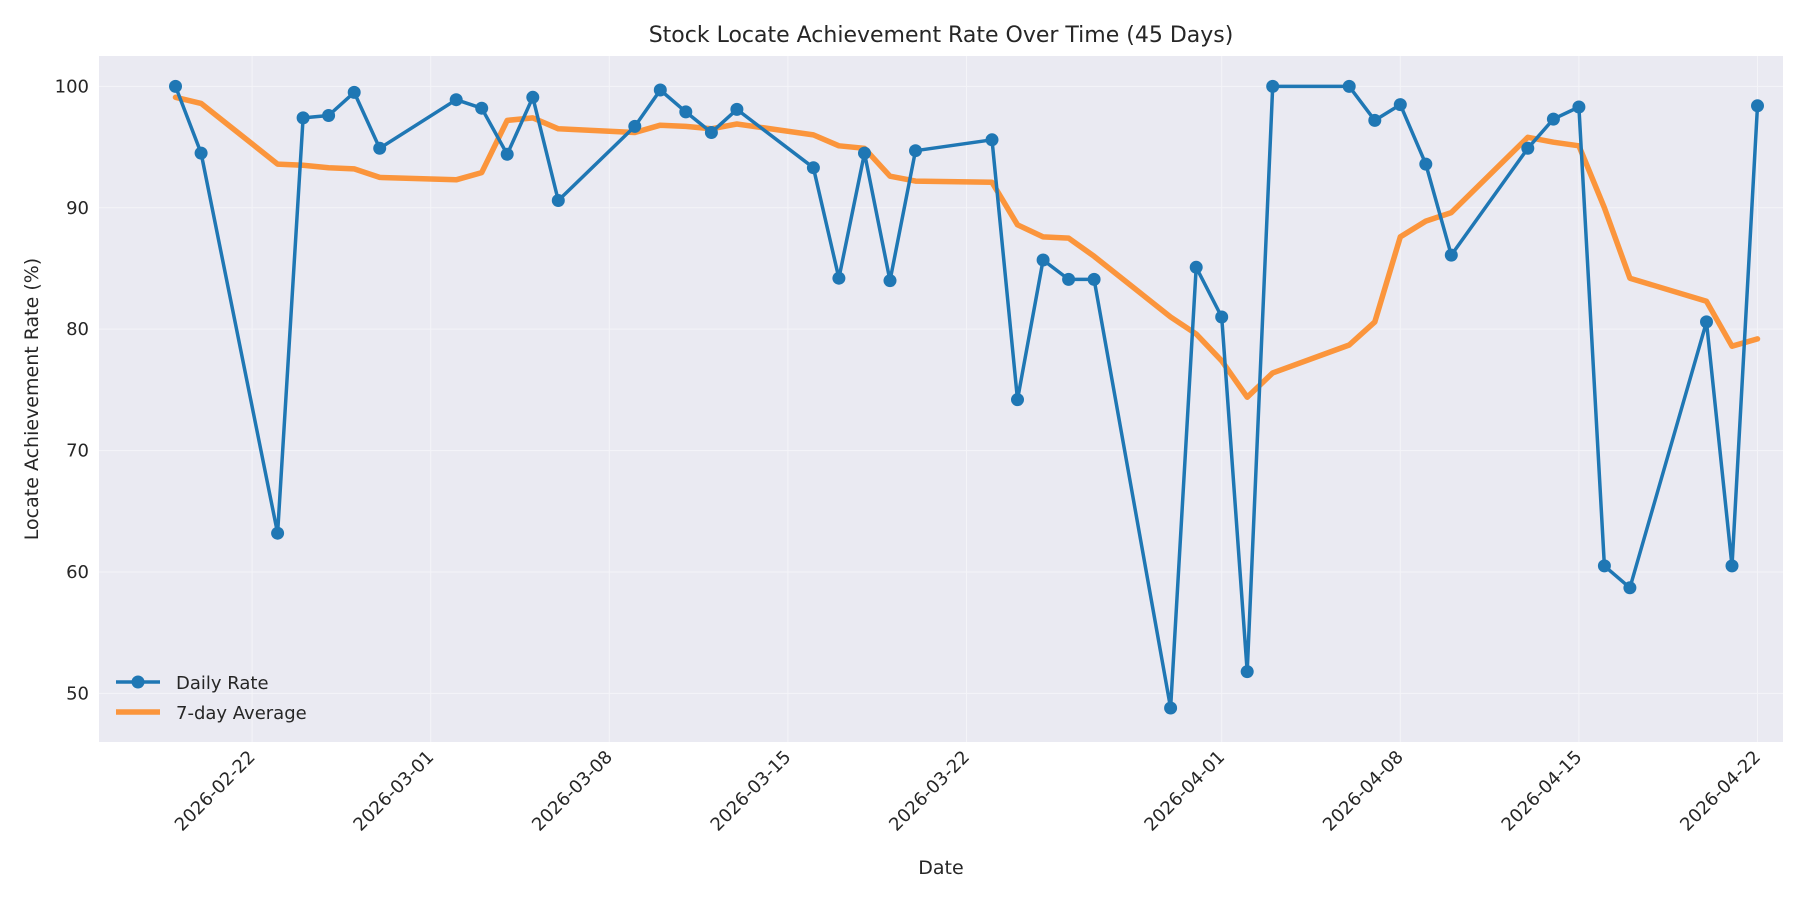 The image size is (1800, 900). What do you see at coordinates (211, 698) in the screenshot?
I see `legend: Daily Rate 7-day Average` at bounding box center [211, 698].